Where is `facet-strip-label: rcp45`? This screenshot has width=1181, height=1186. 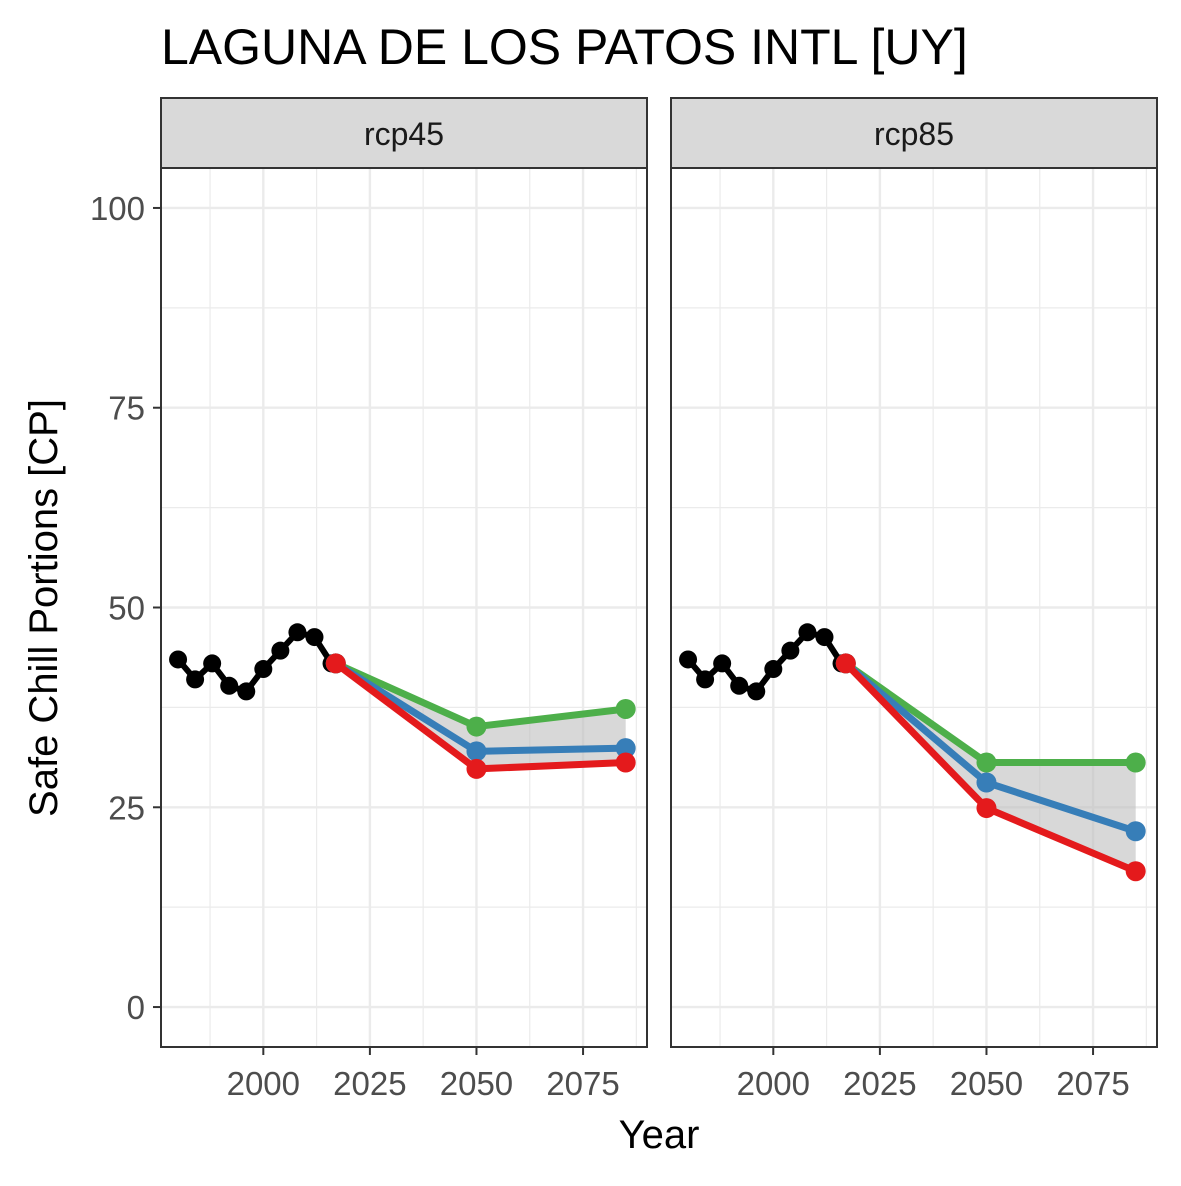
facet-strip-label: rcp45 is located at coordinates (404, 134).